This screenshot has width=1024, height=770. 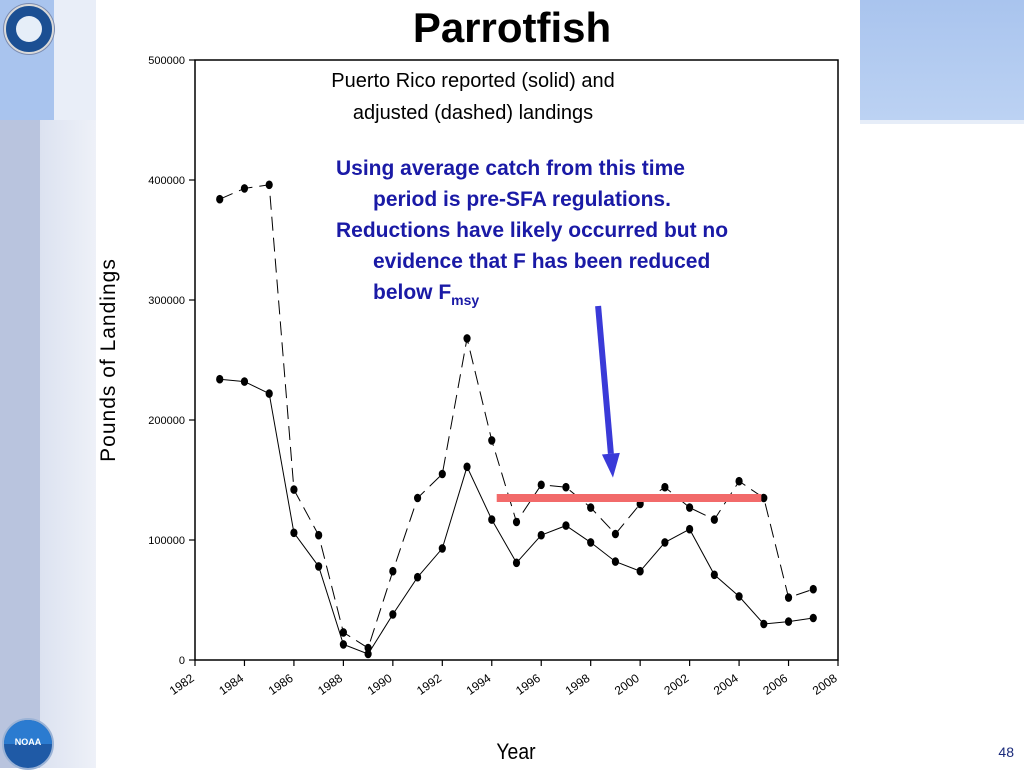 I want to click on annotation-line-3: Reductions have likely occurred but no, so click(x=532, y=230).